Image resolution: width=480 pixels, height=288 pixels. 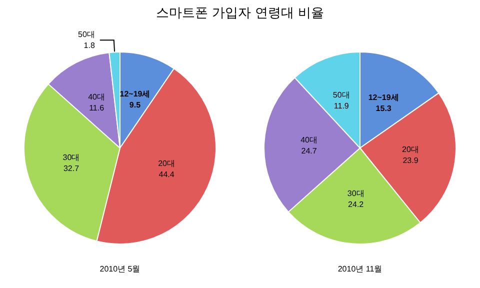 What do you see at coordinates (309, 151) in the screenshot?
I see `data-label: 24.7` at bounding box center [309, 151].